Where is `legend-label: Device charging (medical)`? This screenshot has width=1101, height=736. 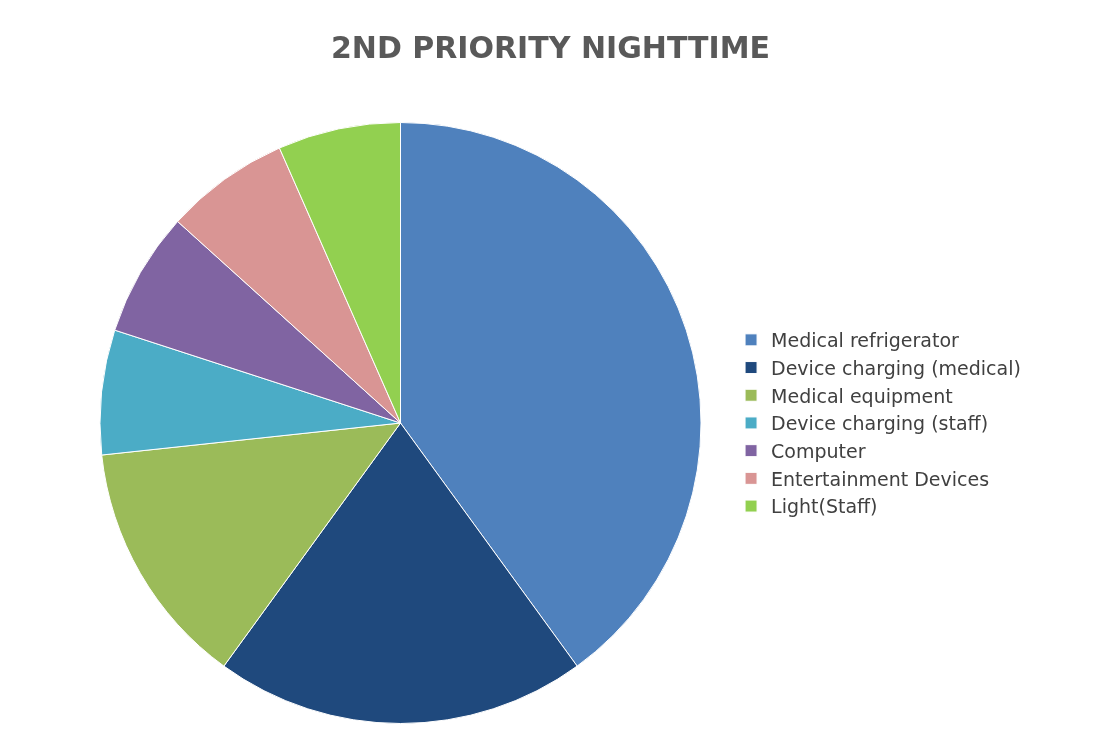 legend-label: Device charging (medical) is located at coordinates (896, 367).